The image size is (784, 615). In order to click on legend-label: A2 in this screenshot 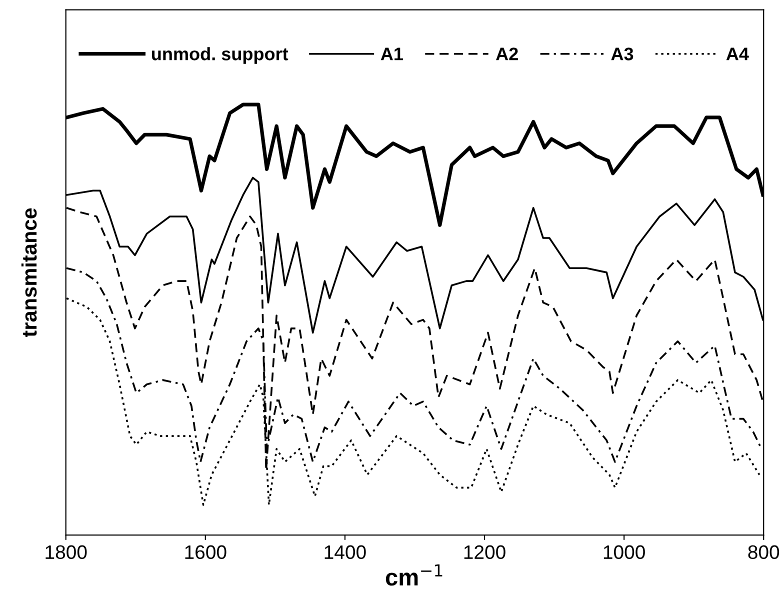, I will do `click(507, 54)`.